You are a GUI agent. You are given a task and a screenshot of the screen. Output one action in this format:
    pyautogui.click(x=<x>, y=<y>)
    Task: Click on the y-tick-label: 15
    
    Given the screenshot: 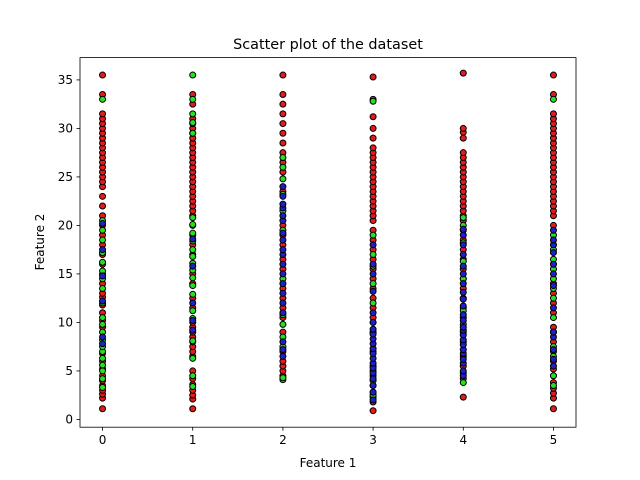 What is the action you would take?
    pyautogui.click(x=65, y=274)
    